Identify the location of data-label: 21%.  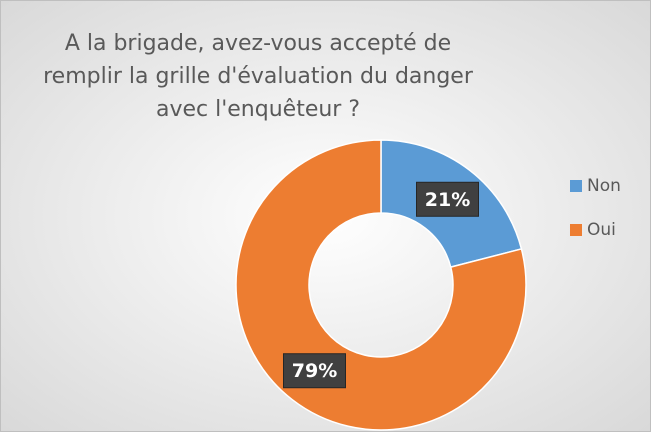
(447, 200).